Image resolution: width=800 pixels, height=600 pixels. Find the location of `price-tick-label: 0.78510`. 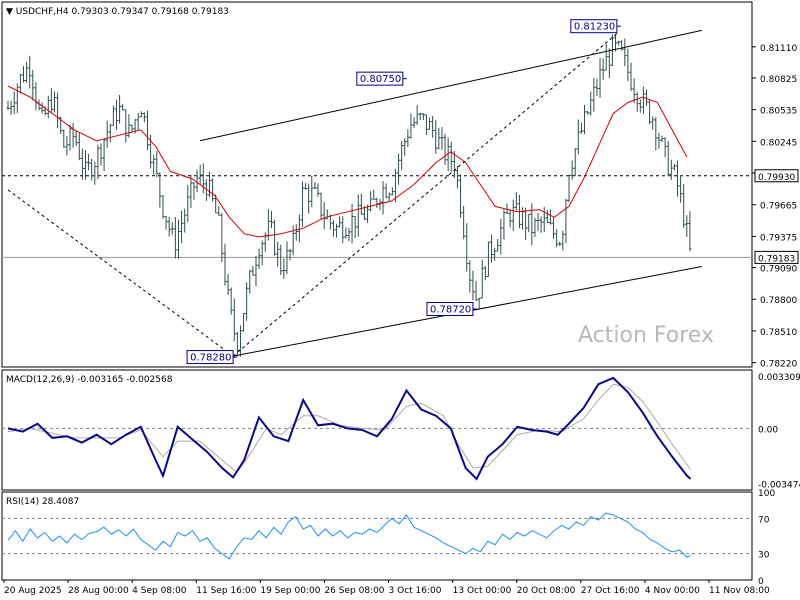

price-tick-label: 0.78510 is located at coordinates (778, 333).